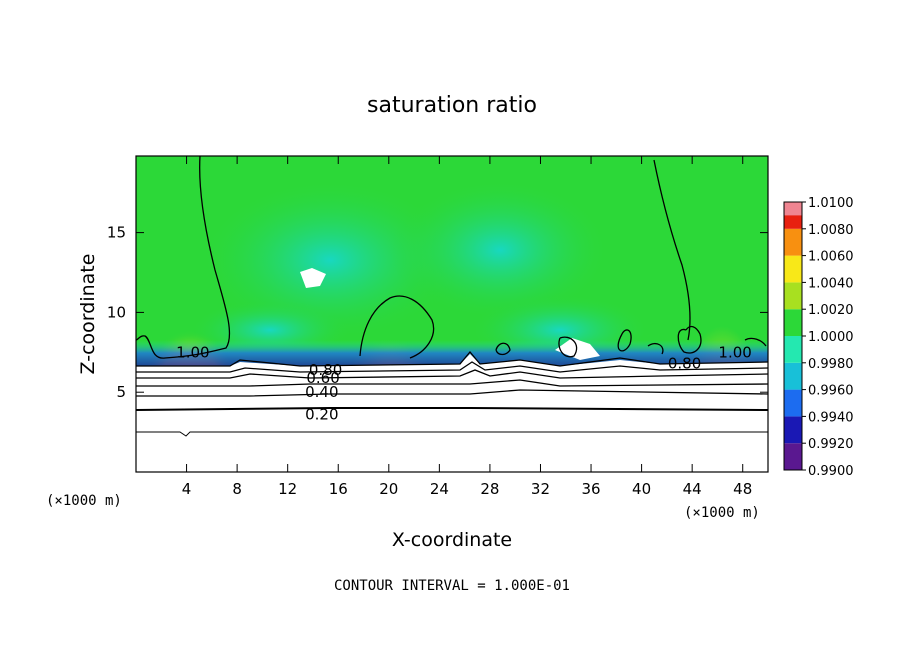 The image size is (904, 654). What do you see at coordinates (464, 383) in the screenshot?
I see `contour-labels: 1.000.800.600.400.200.801.00` at bounding box center [464, 383].